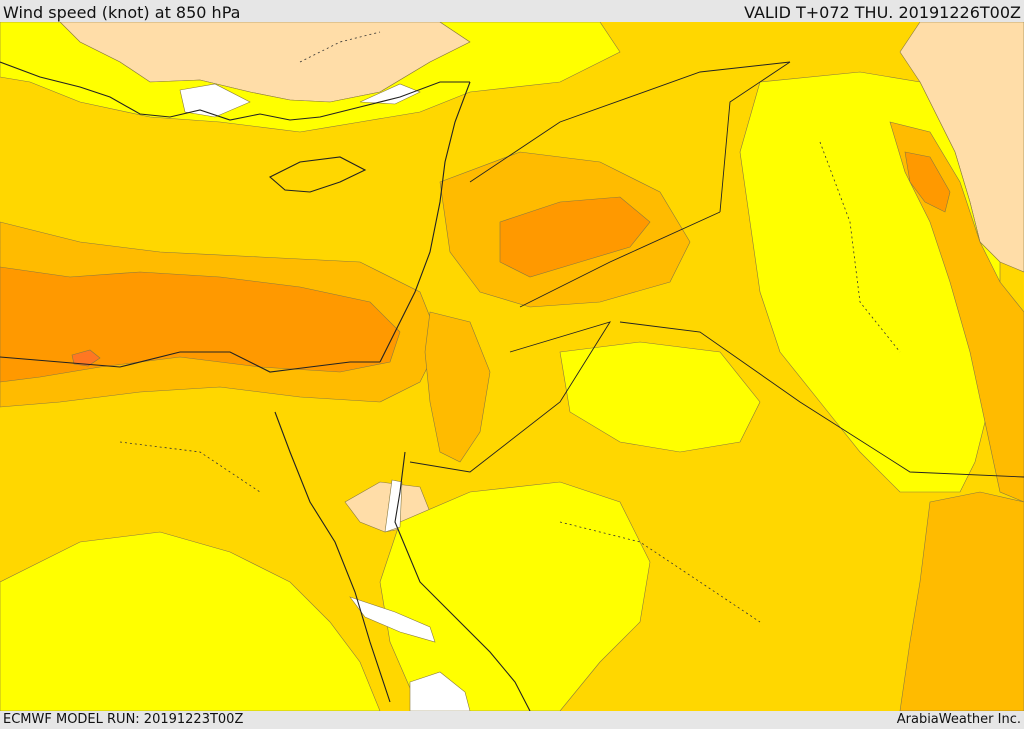 The height and width of the screenshot is (729, 1024). What do you see at coordinates (392, 619) in the screenshot?
I see `calm-zone-red-sea` at bounding box center [392, 619].